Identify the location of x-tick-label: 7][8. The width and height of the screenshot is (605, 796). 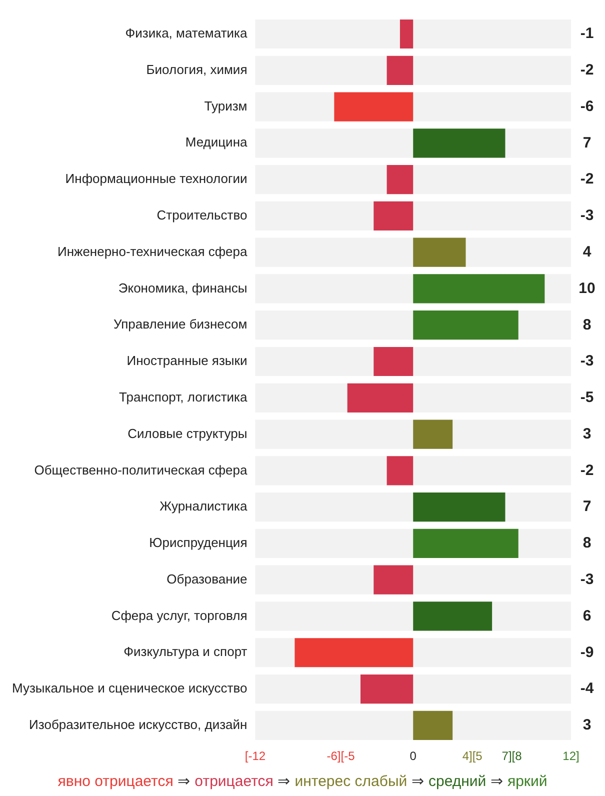
(512, 756).